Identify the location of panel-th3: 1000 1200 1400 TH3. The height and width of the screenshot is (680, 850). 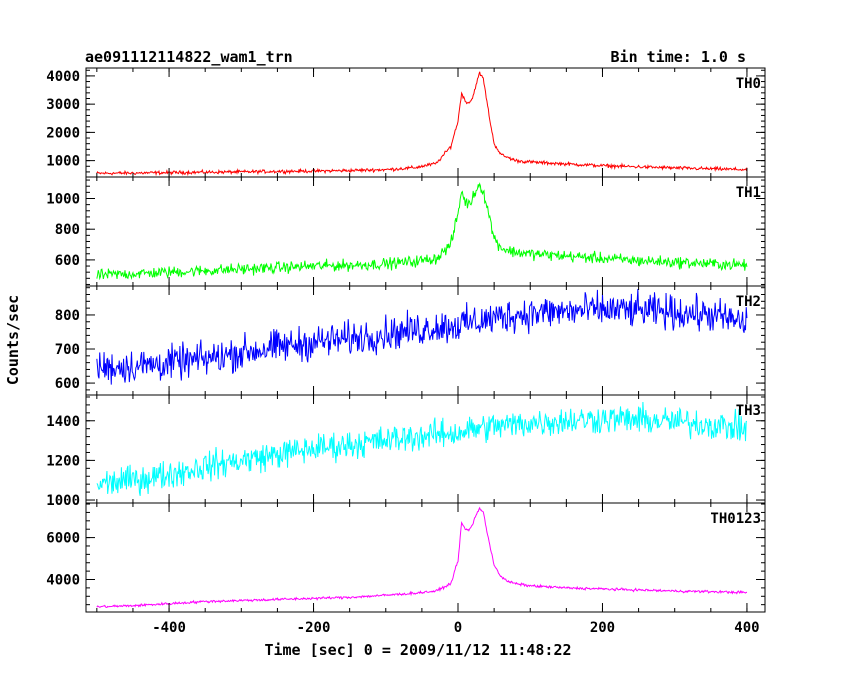
(406, 451).